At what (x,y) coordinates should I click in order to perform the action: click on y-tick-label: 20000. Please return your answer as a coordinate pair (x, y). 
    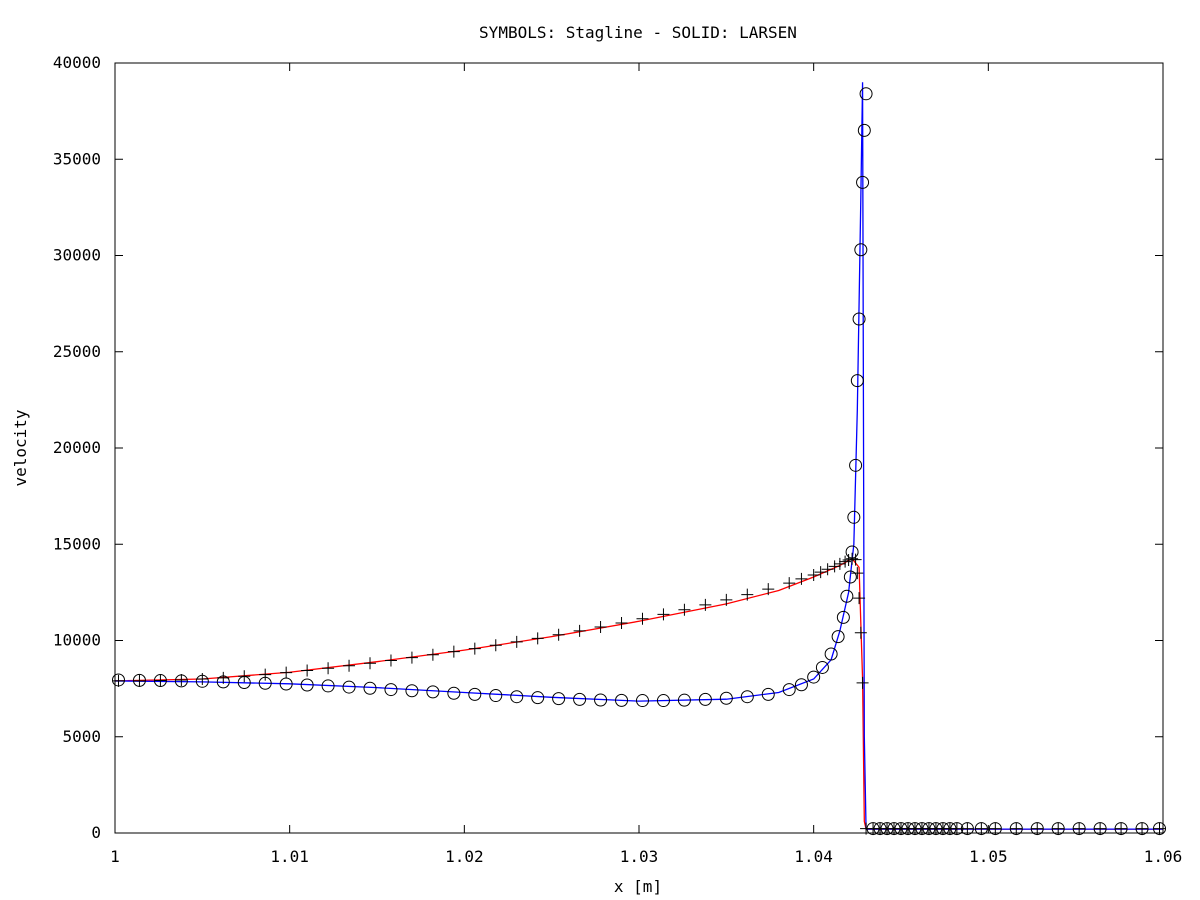
    Looking at the image, I should click on (77, 447).